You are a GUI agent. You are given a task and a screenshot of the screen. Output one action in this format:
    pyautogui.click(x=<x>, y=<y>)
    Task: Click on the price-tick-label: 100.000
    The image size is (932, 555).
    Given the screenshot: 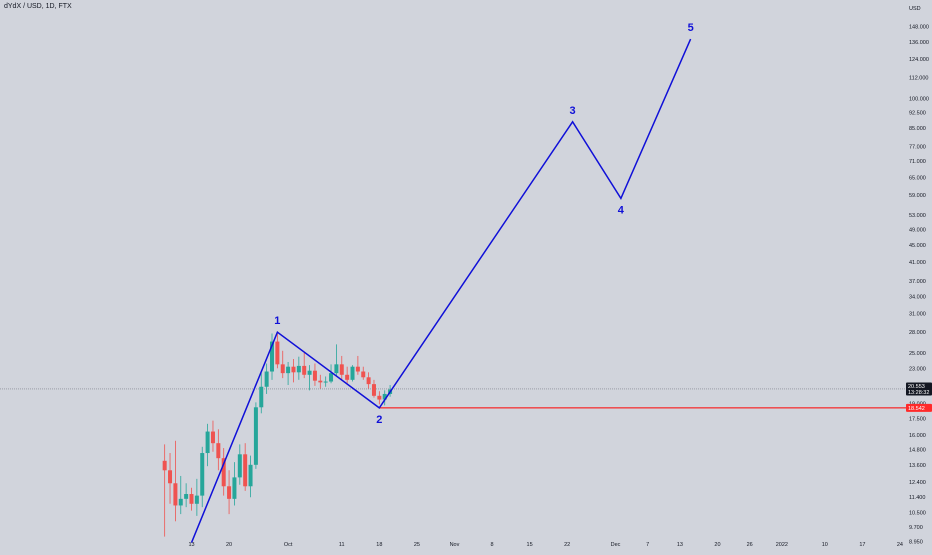 What is the action you would take?
    pyautogui.click(x=919, y=99)
    